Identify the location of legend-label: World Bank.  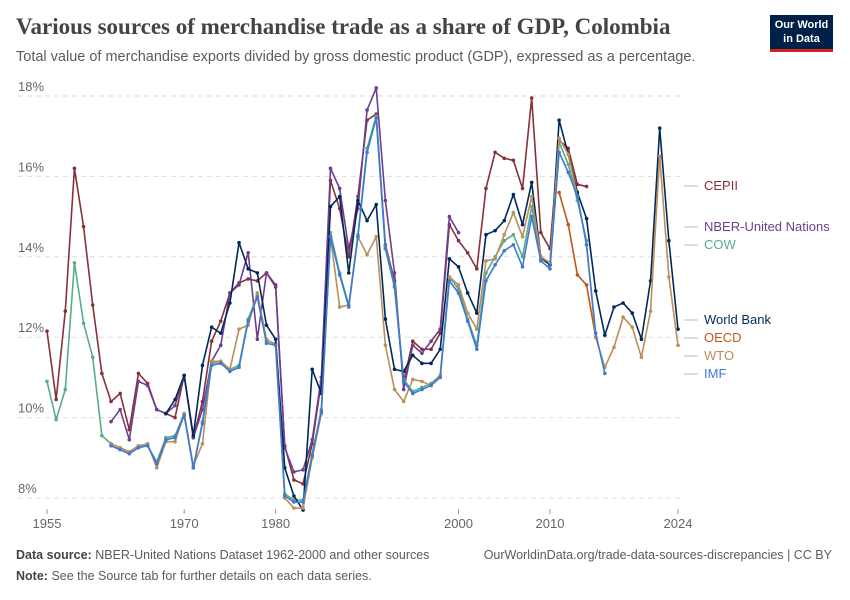
(737, 319).